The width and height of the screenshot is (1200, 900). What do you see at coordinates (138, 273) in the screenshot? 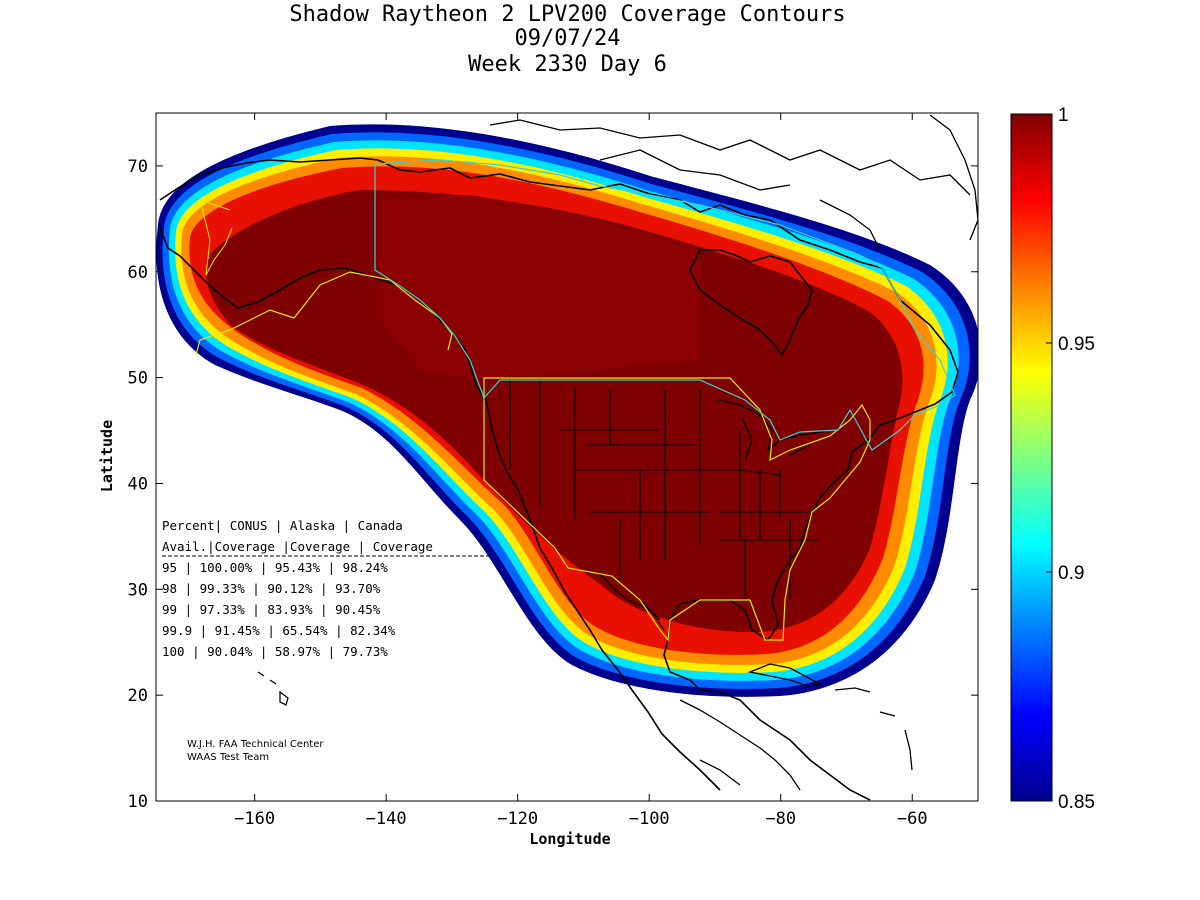
I see `y-tick-label: 60` at bounding box center [138, 273].